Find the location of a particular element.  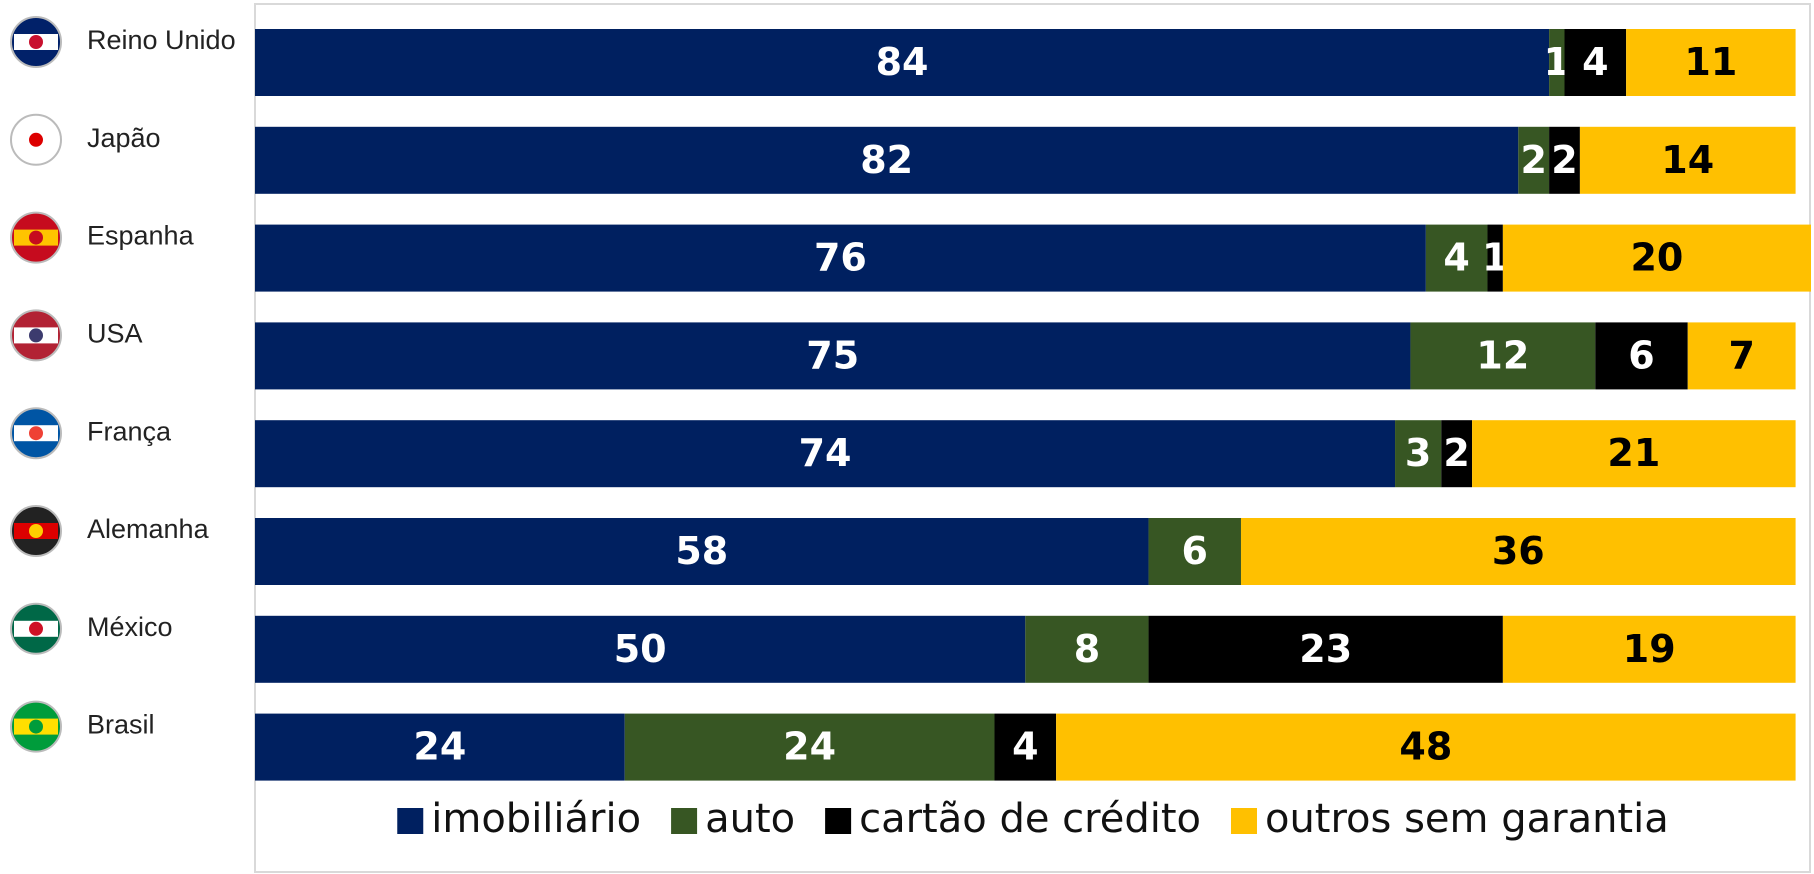

value-label: 8 is located at coordinates (1087, 649).